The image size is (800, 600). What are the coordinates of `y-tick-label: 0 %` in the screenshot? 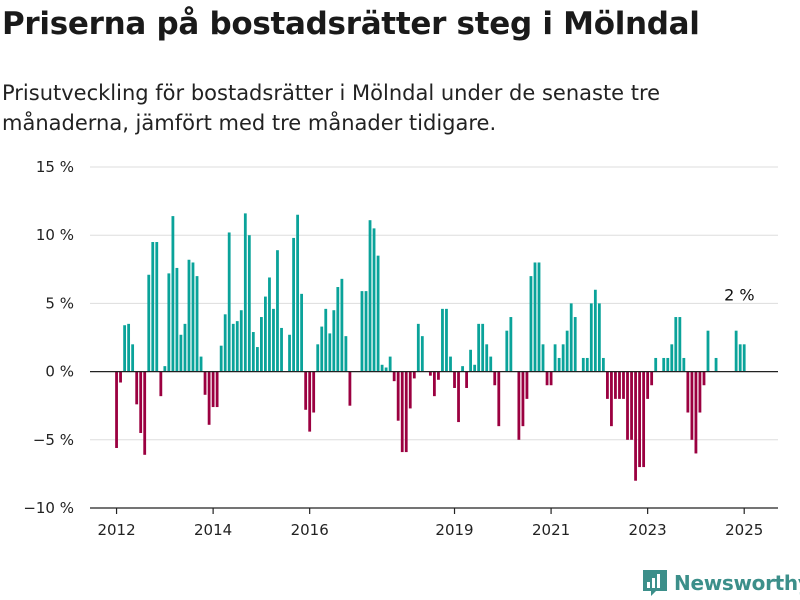 It's located at (59, 372).